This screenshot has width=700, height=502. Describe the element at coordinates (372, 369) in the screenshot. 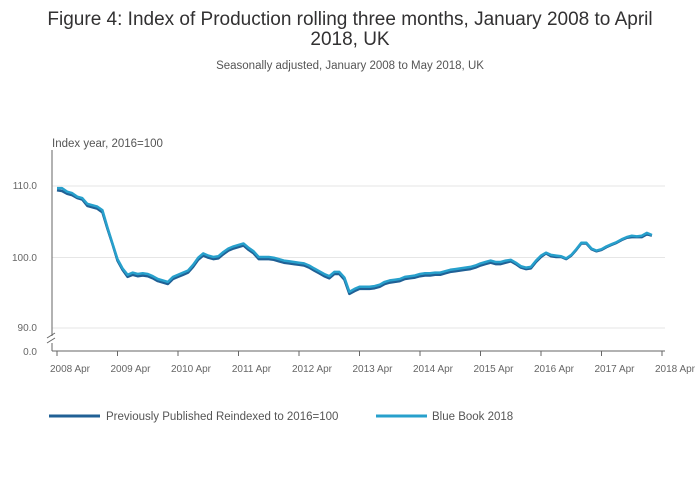

I see `x-tick-label: 2013 Apr` at that location.